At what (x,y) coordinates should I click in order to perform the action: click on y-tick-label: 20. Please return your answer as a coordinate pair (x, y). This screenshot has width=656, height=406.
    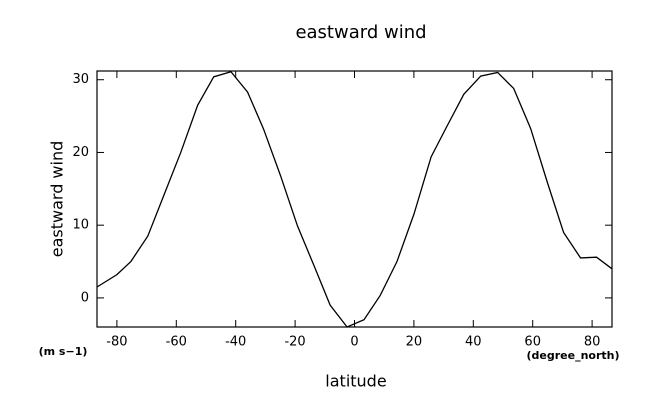
    Looking at the image, I should click on (80, 152).